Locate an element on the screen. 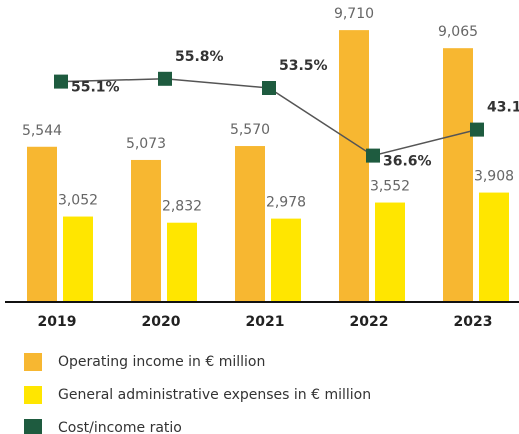 The height and width of the screenshot is (434, 519). value-label: 9,710 is located at coordinates (354, 14).